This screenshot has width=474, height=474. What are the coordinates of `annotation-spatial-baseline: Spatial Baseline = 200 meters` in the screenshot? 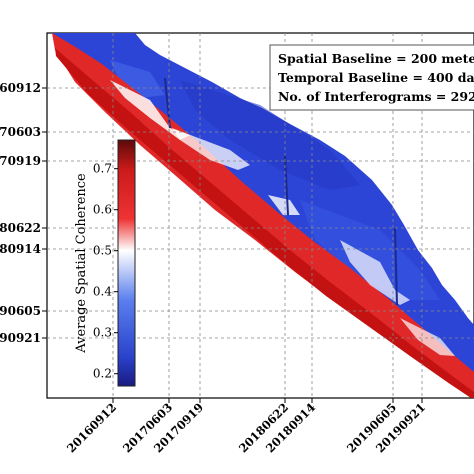 It's located at (376, 58).